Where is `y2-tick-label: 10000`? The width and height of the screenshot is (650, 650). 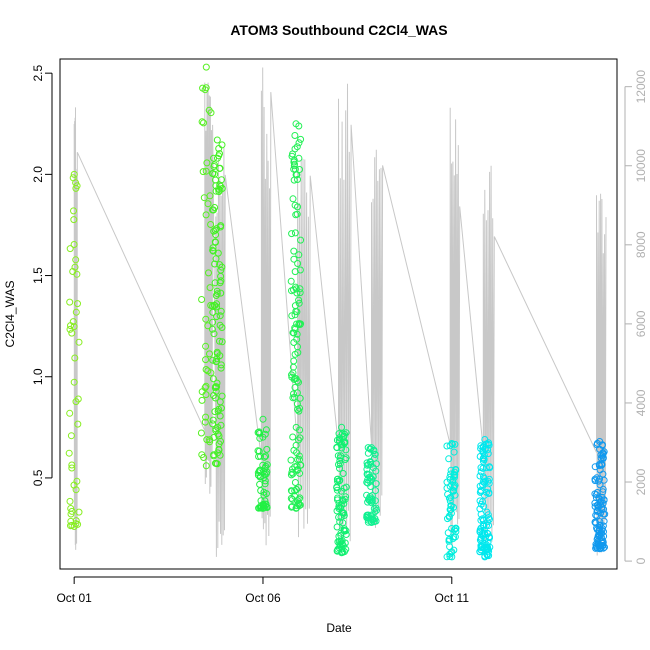
y2-tick-label: 10000 is located at coordinates (641, 166).